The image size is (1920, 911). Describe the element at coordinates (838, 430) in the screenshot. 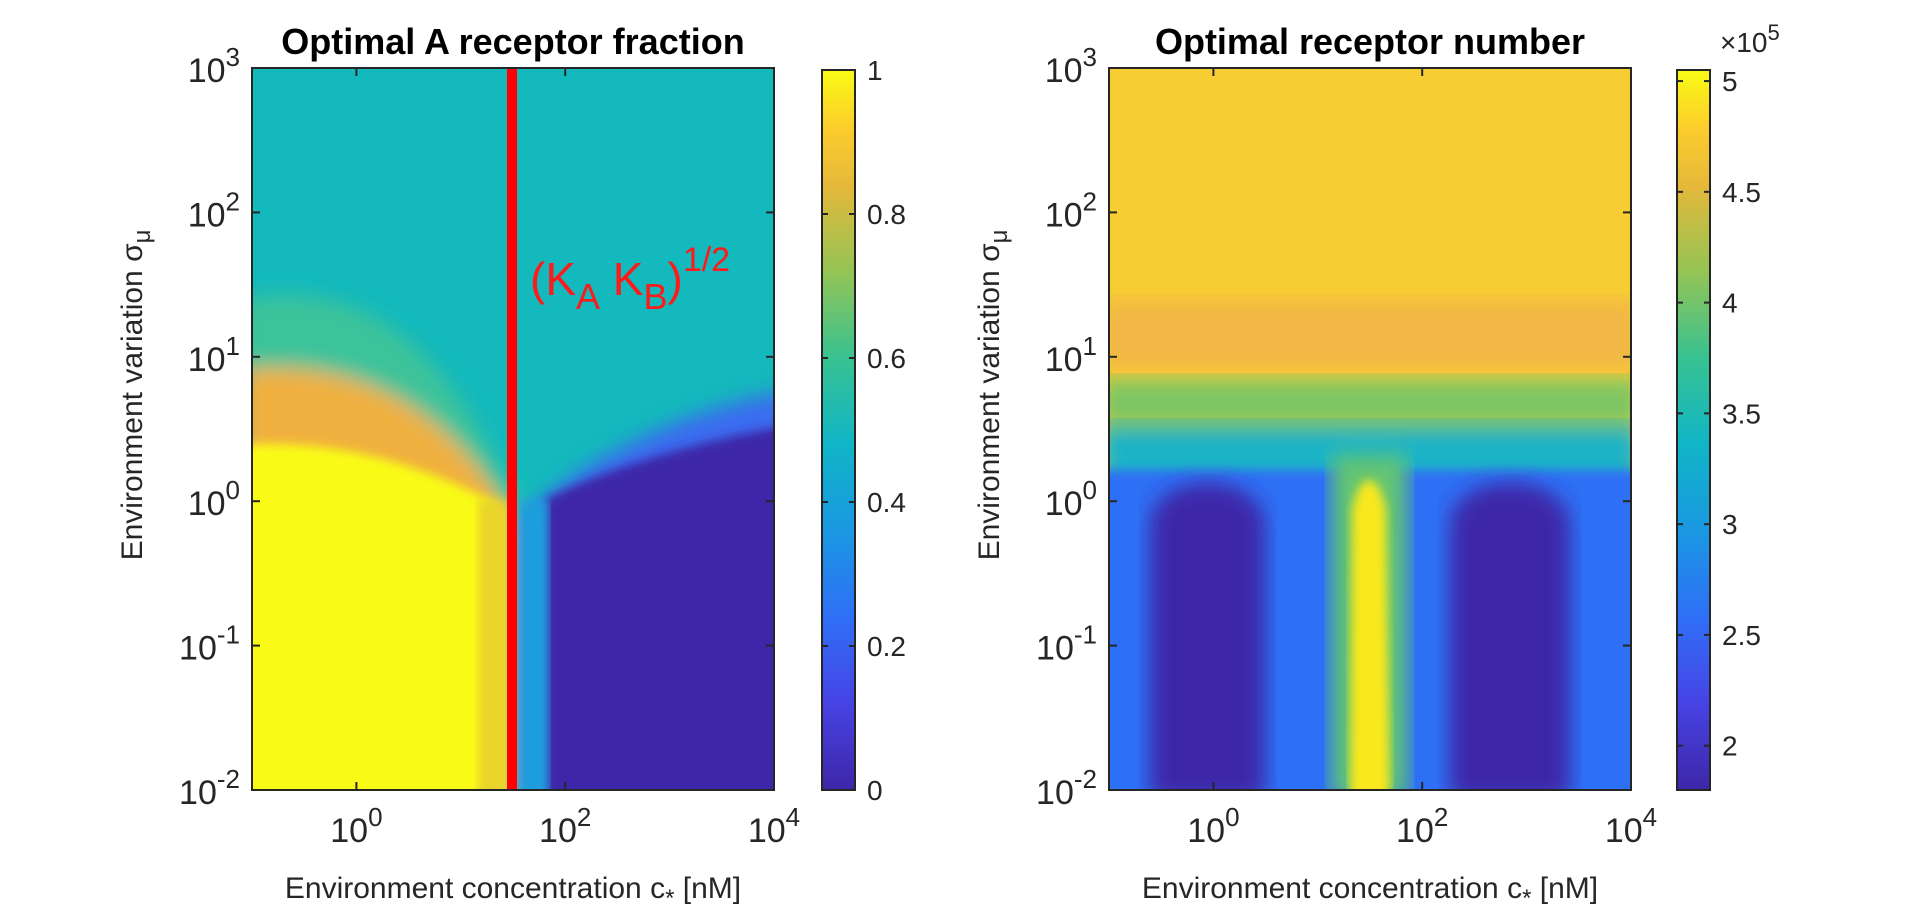

I see `panel1-colorbar` at that location.